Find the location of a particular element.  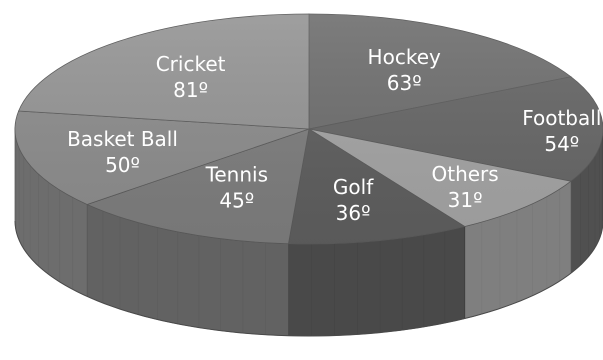

slice-value-others: 31º is located at coordinates (465, 200).